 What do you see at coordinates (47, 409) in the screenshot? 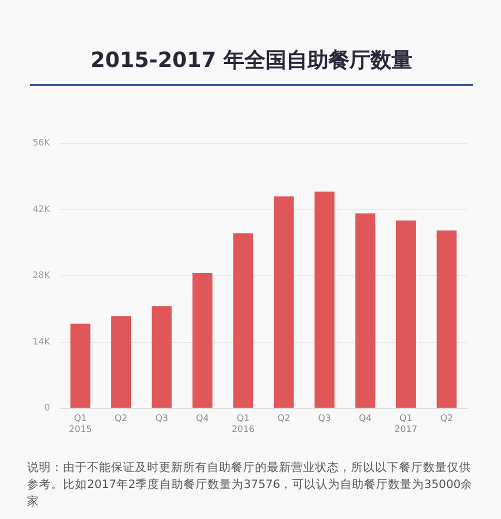
I see `y-tick-label: 0` at bounding box center [47, 409].